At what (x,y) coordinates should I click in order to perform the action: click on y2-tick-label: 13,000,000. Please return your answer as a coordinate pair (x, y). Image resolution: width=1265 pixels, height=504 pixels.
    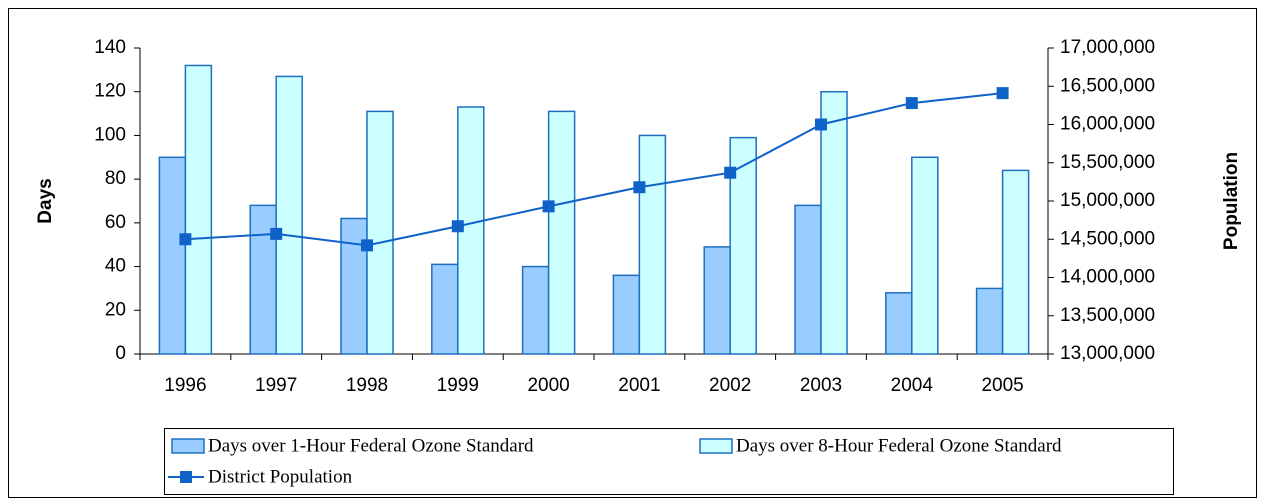
    Looking at the image, I should click on (1107, 353).